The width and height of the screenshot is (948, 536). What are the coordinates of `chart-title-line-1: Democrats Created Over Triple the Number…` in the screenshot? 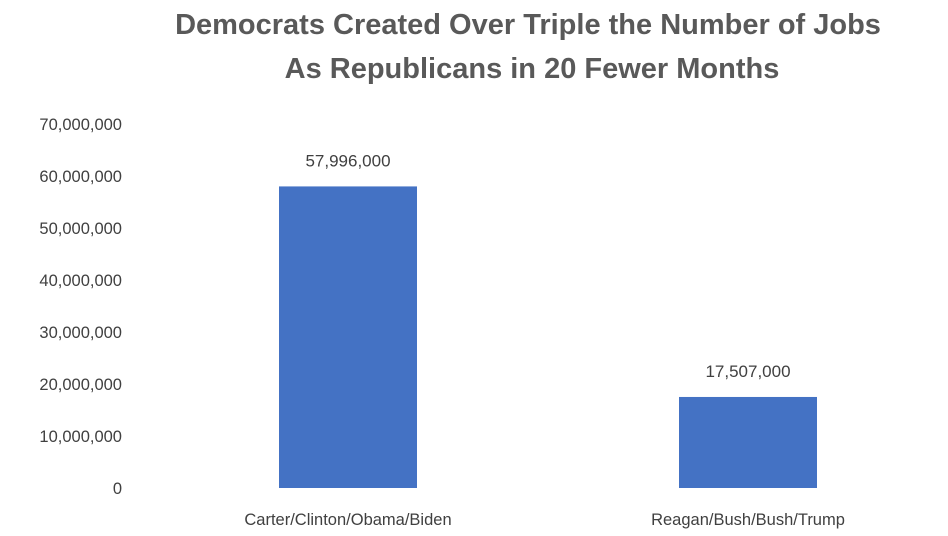 It's located at (528, 25).